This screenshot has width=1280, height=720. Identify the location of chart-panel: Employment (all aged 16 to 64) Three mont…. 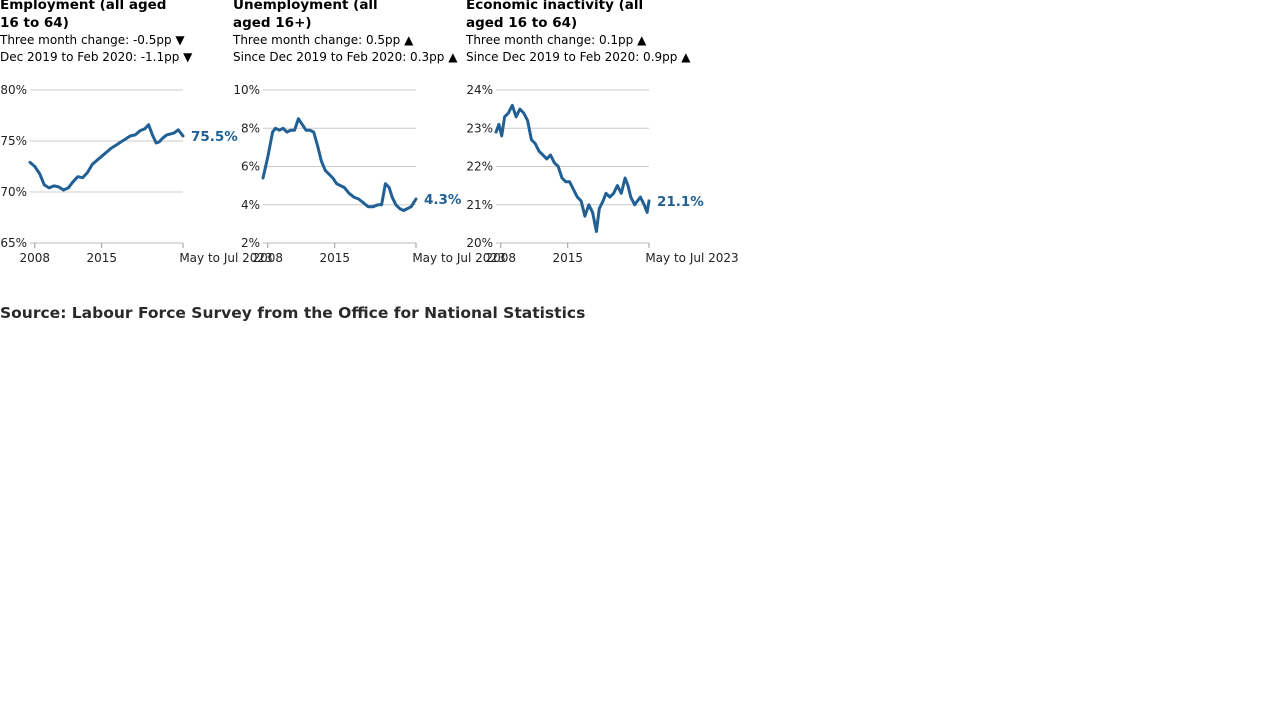
(136, 132).